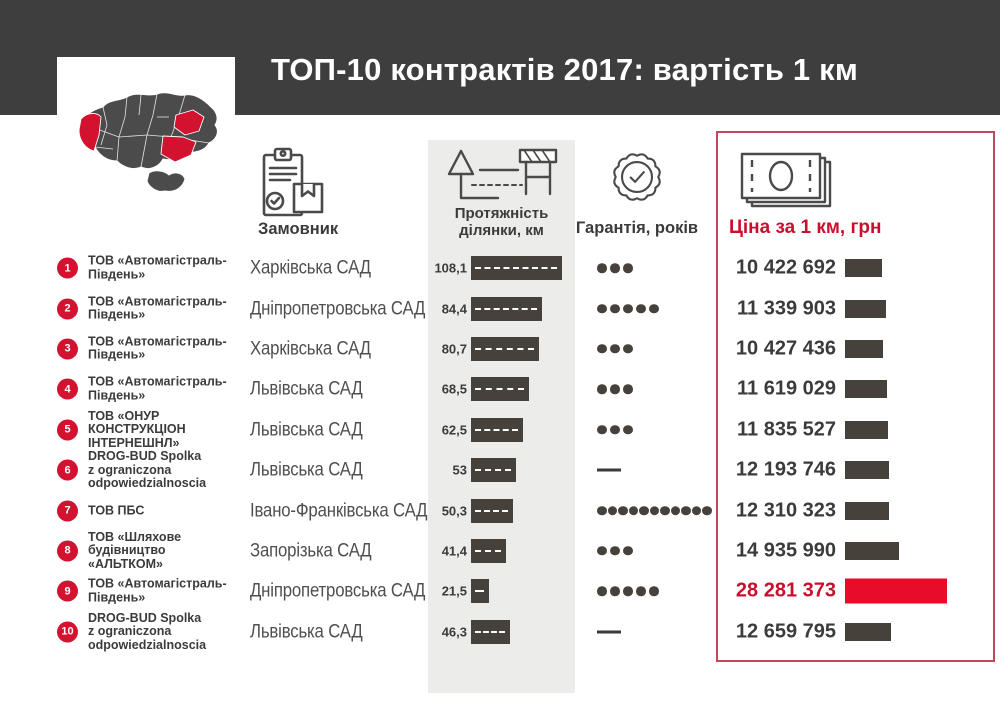 The height and width of the screenshot is (707, 1000). Describe the element at coordinates (339, 510) in the screenshot. I see `customer-name: Івано-Франківська САД` at that location.